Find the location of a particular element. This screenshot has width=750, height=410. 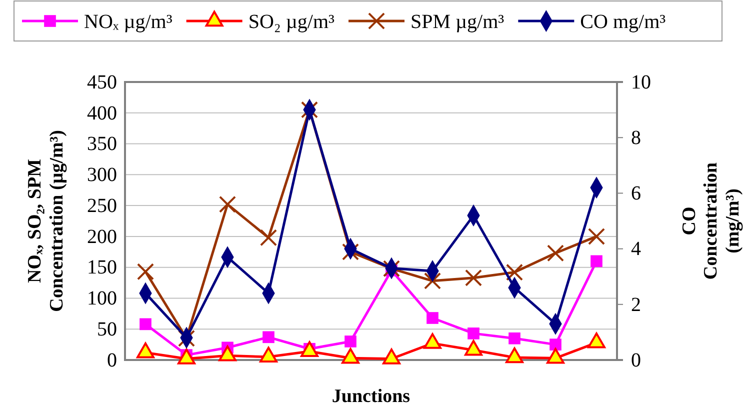

y-tick-label: 400 is located at coordinates (102, 113).